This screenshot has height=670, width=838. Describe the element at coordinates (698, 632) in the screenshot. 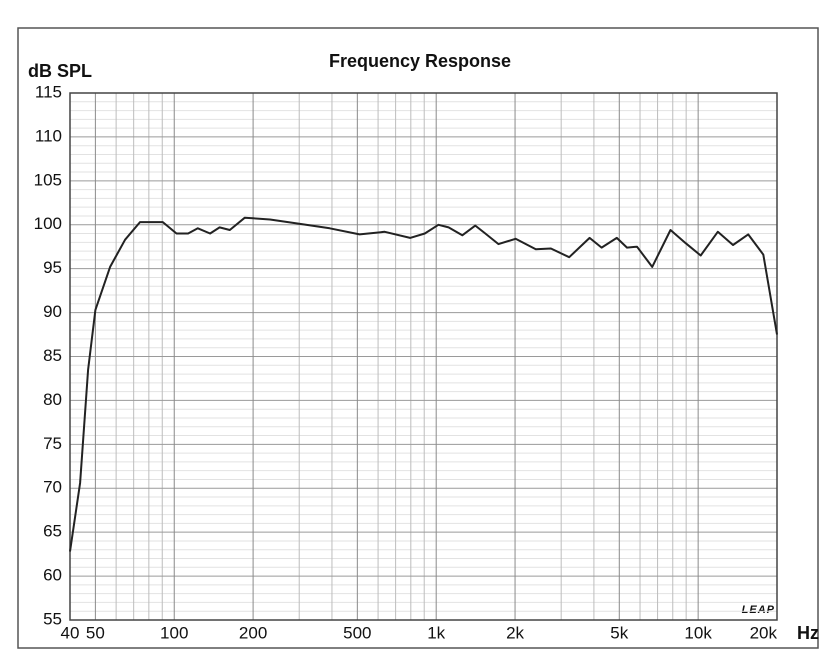

I see `x-tick-label: 10k` at that location.